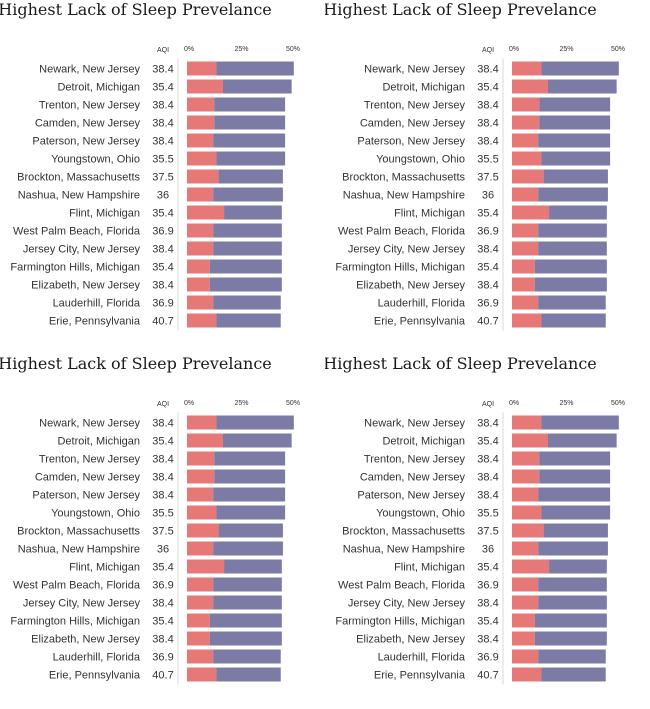  I want to click on category-label: West Palm Beach, Florida, so click(77, 232).